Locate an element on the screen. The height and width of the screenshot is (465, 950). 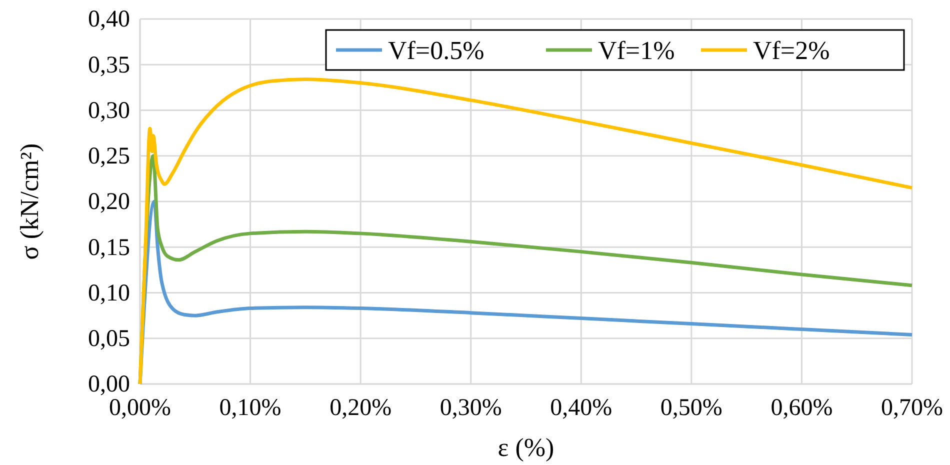
y-axis-title: σ (kN/cm²) is located at coordinates (29, 201).